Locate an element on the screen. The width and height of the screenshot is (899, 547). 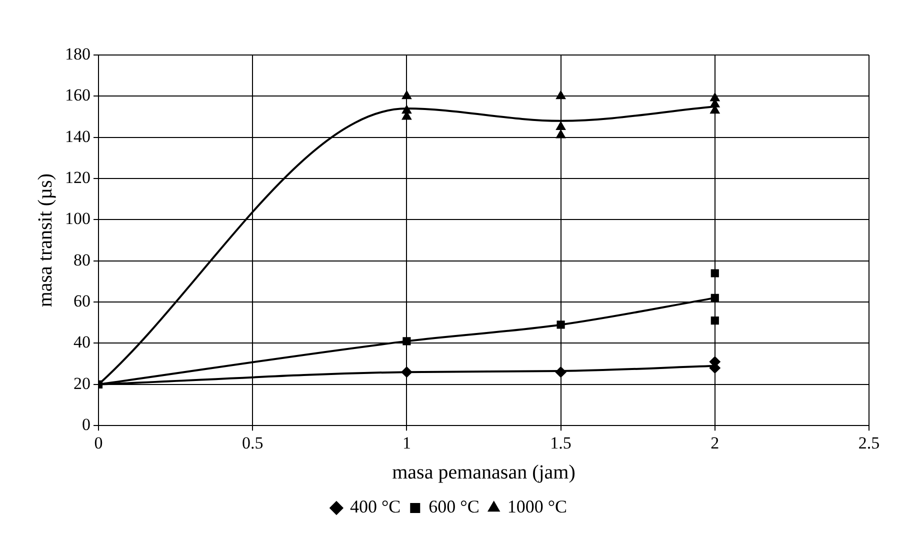
legend-label: 400 °C is located at coordinates (375, 506).